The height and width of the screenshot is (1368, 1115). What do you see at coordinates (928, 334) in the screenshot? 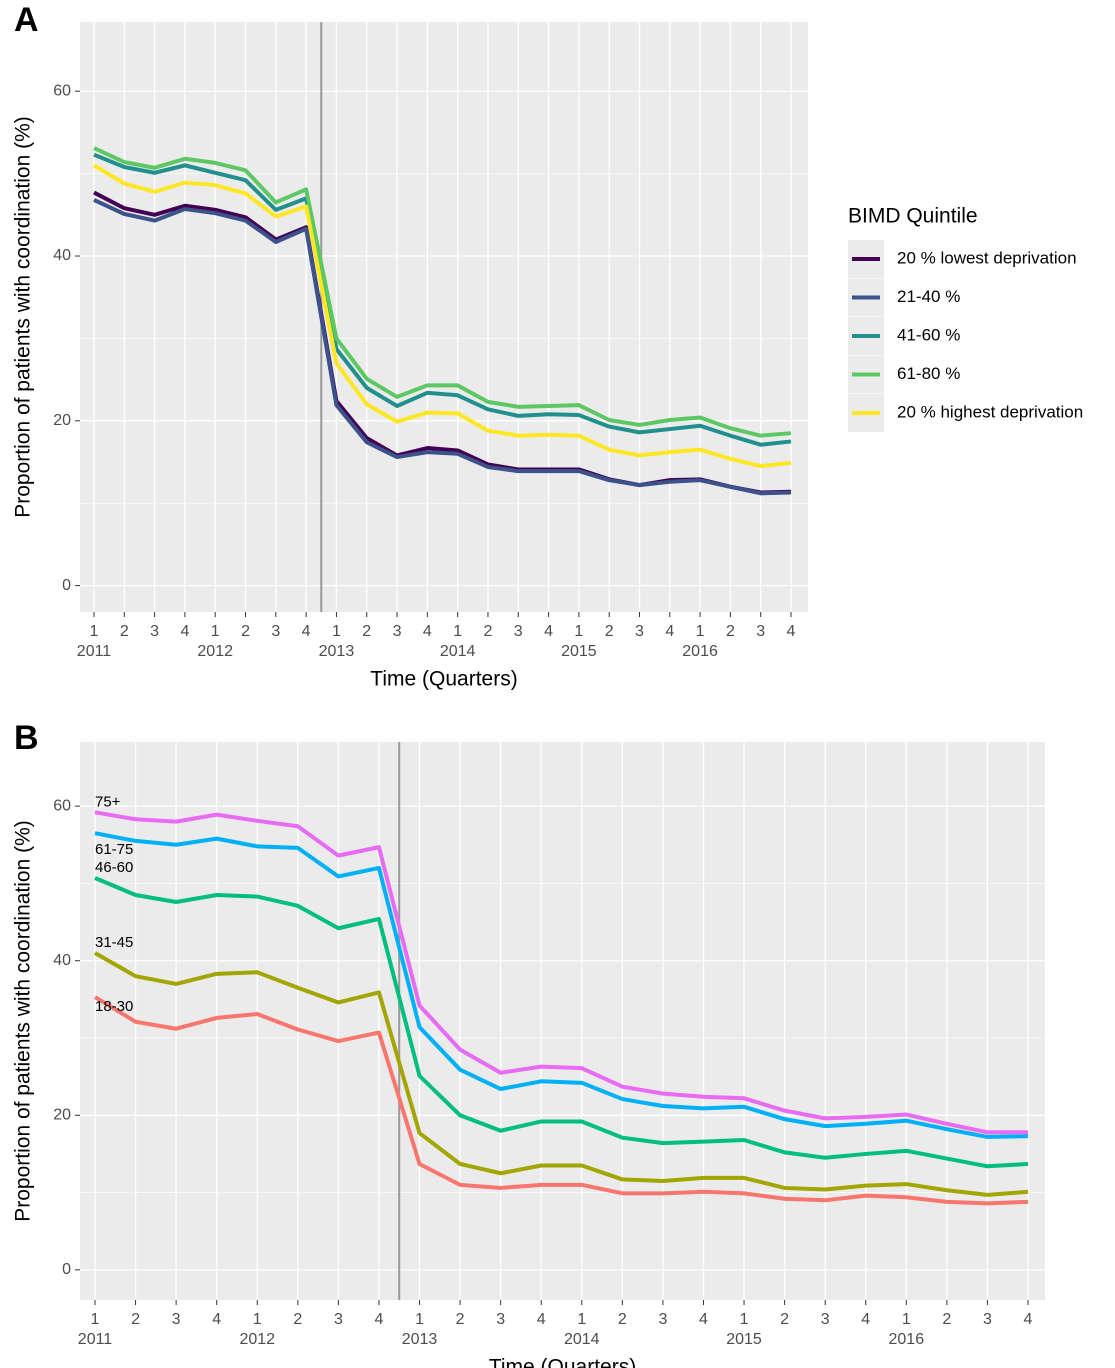
I see `legend-label: 41-60 %` at bounding box center [928, 334].